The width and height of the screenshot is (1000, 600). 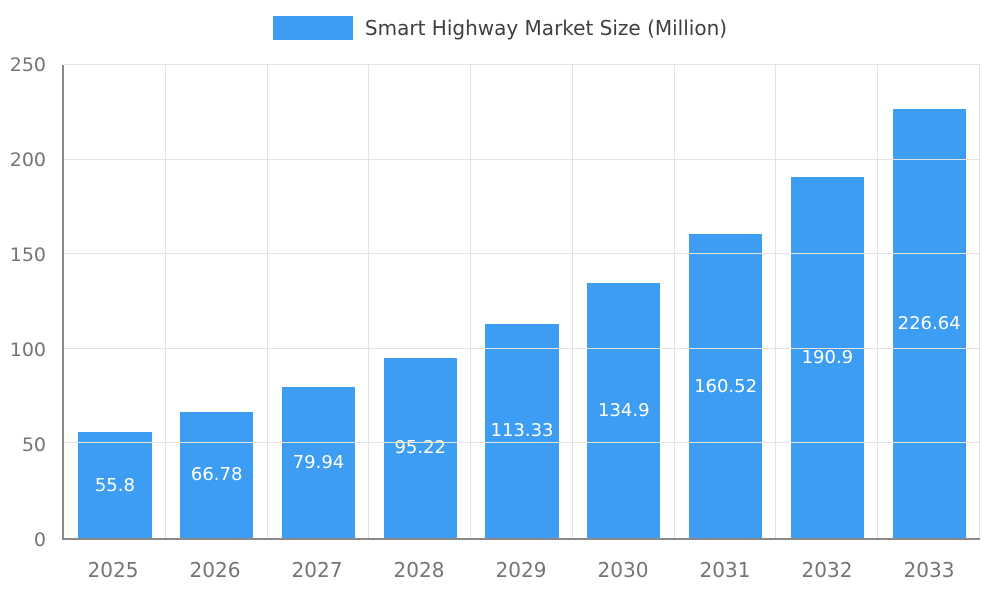 I want to click on bar-slot: 190.9, so click(x=827, y=301).